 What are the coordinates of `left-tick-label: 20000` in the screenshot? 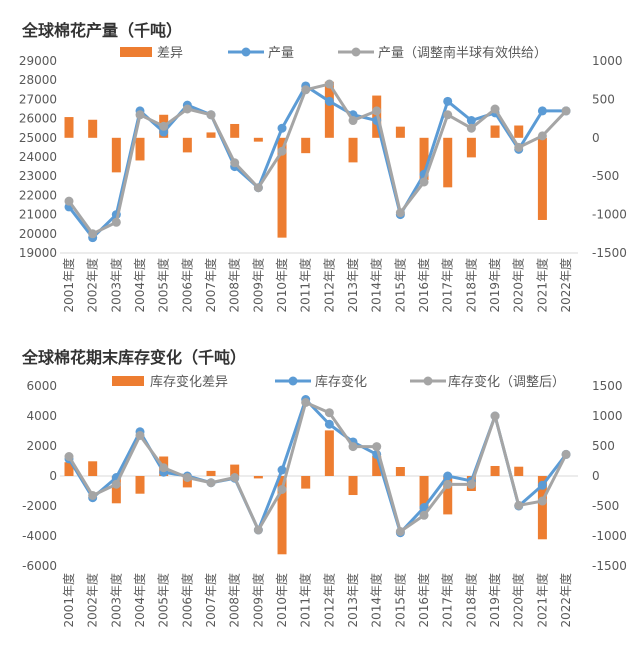 It's located at (38, 234).